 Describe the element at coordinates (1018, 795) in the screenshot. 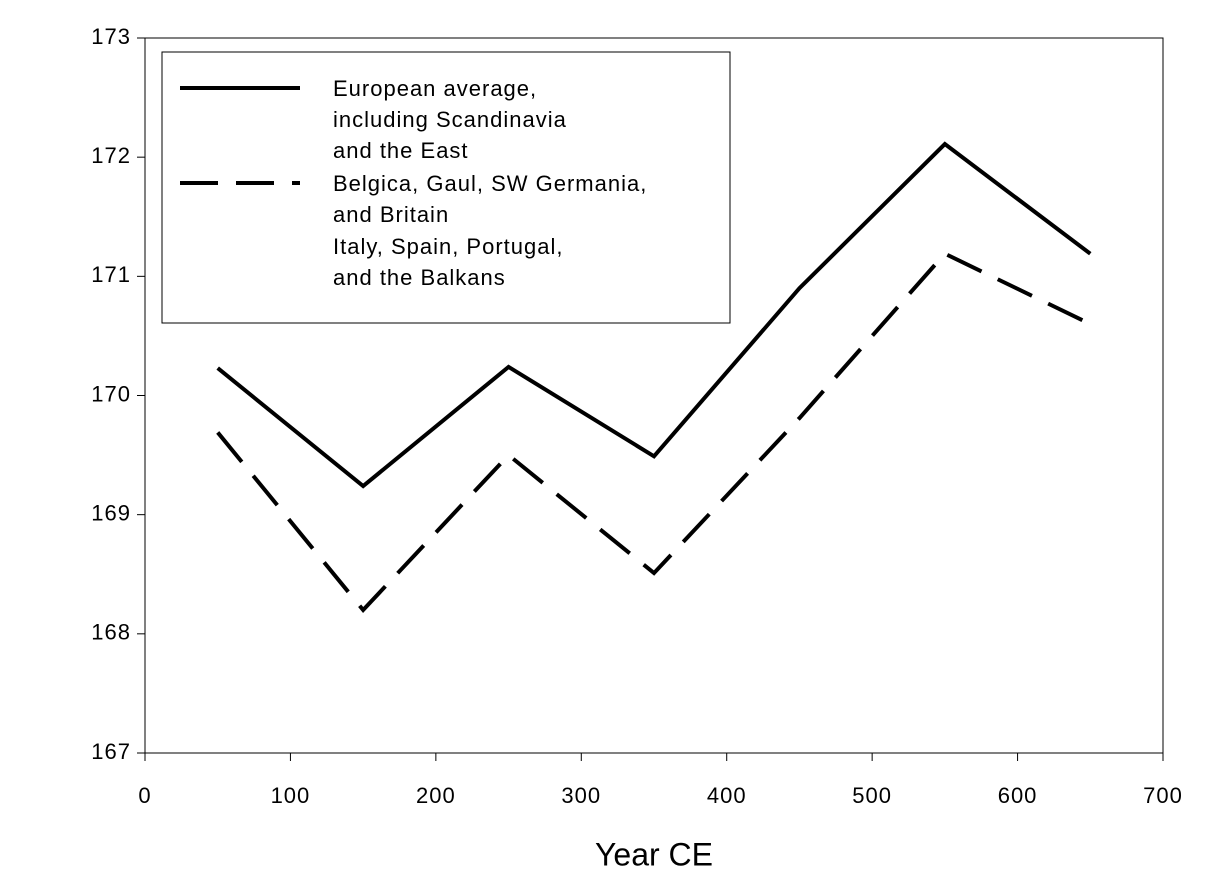

I see `x-tick-label: 600` at that location.